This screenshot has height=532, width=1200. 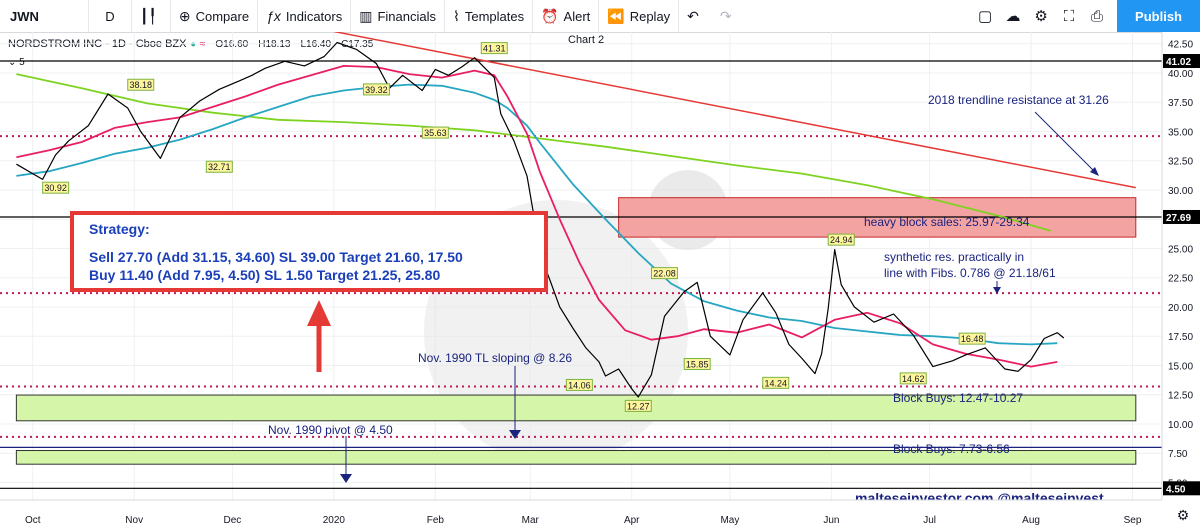 I want to click on interval-label: D, so click(x=110, y=16).